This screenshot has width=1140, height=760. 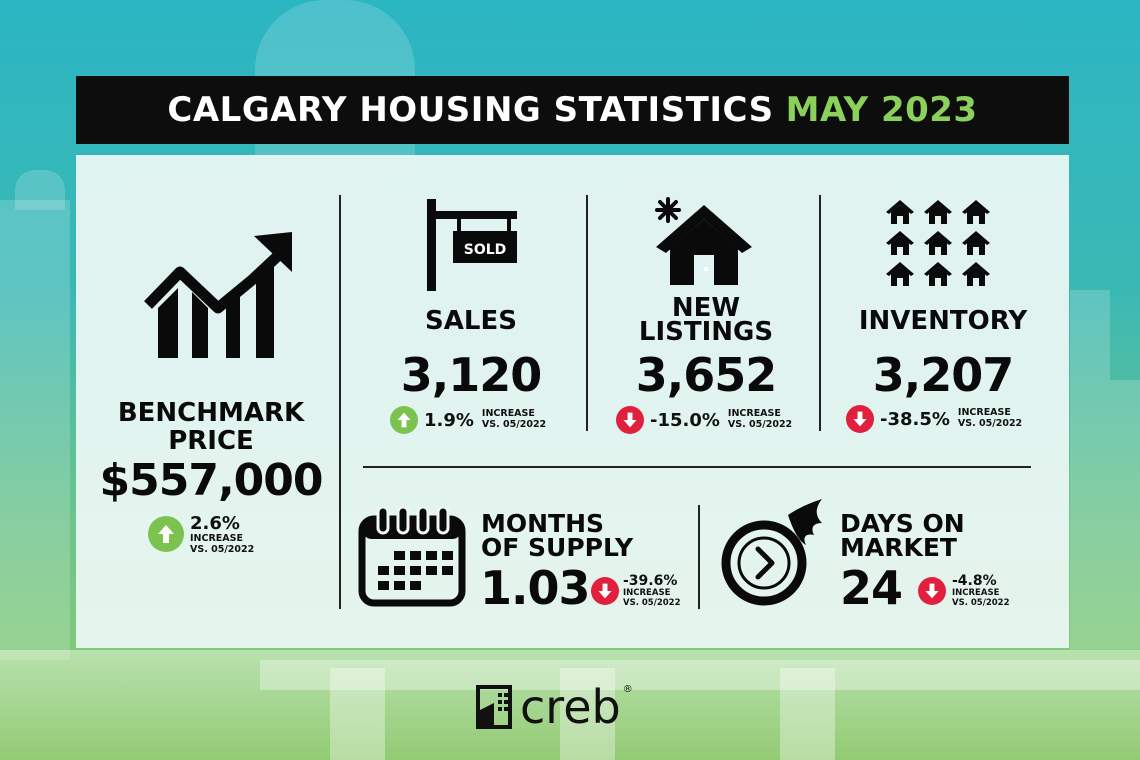 What do you see at coordinates (570, 707) in the screenshot?
I see `creb-wordmark: creb` at bounding box center [570, 707].